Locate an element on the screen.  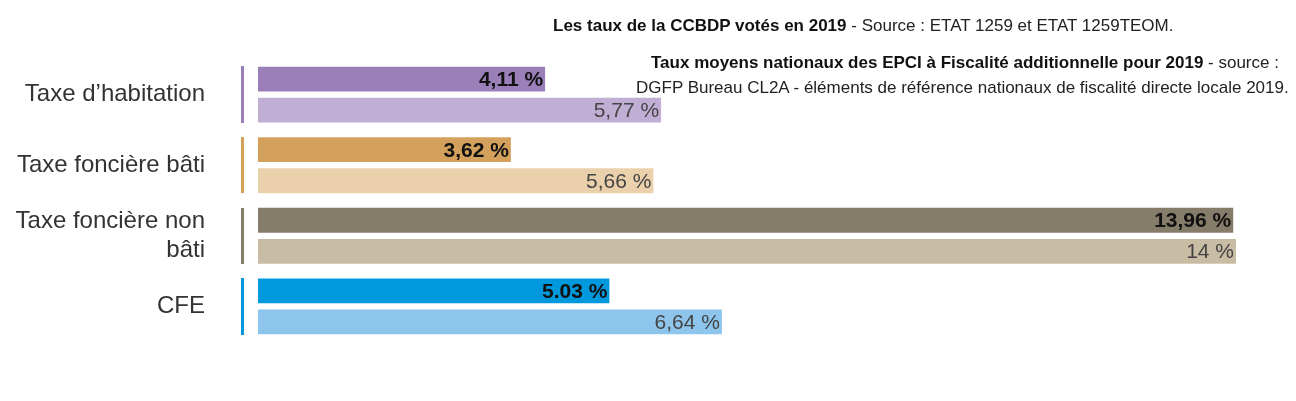
data-label: 6,64 % is located at coordinates (687, 321).